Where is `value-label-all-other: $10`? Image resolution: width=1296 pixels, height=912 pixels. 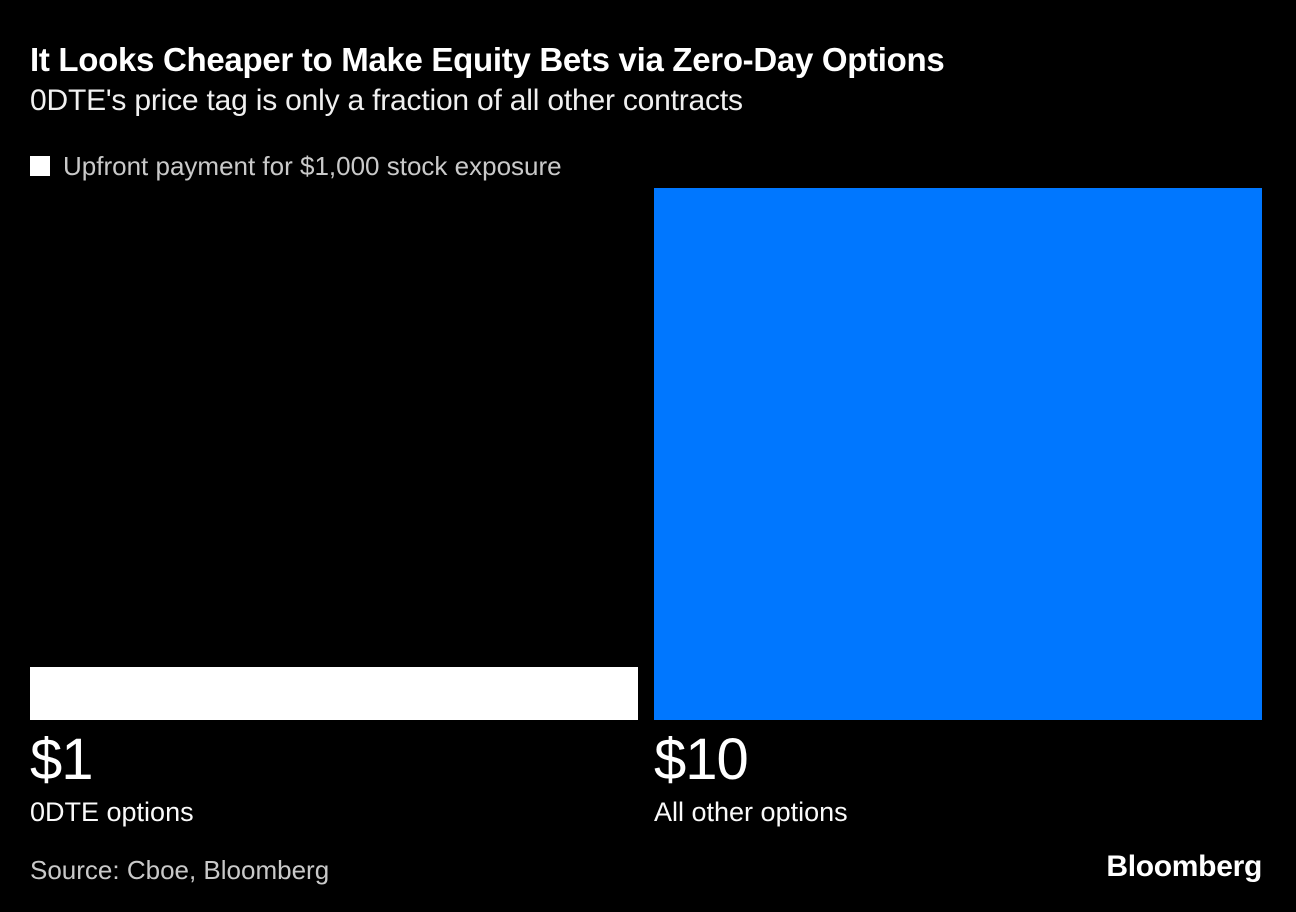
value-label-all-other: $10 is located at coordinates (701, 759).